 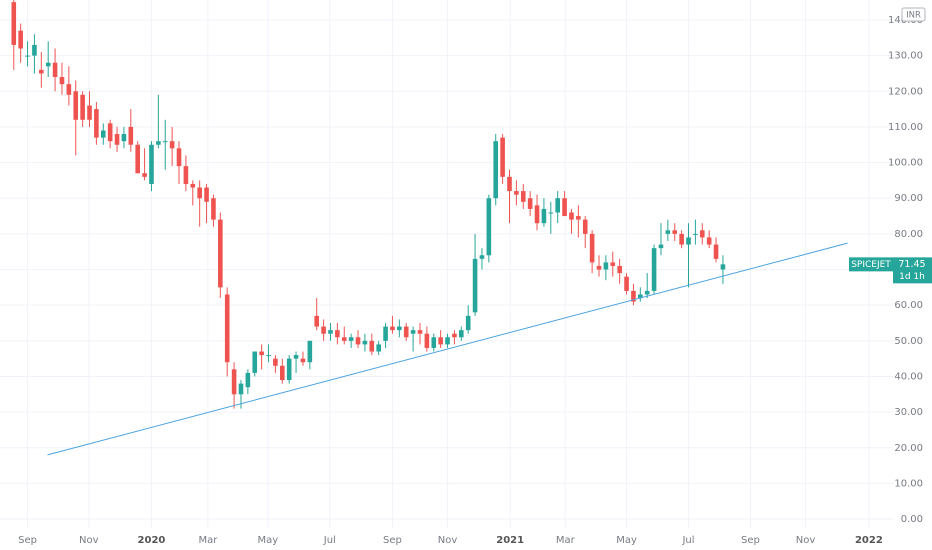 What do you see at coordinates (566, 540) in the screenshot?
I see `x-tick-label: Mar` at bounding box center [566, 540].